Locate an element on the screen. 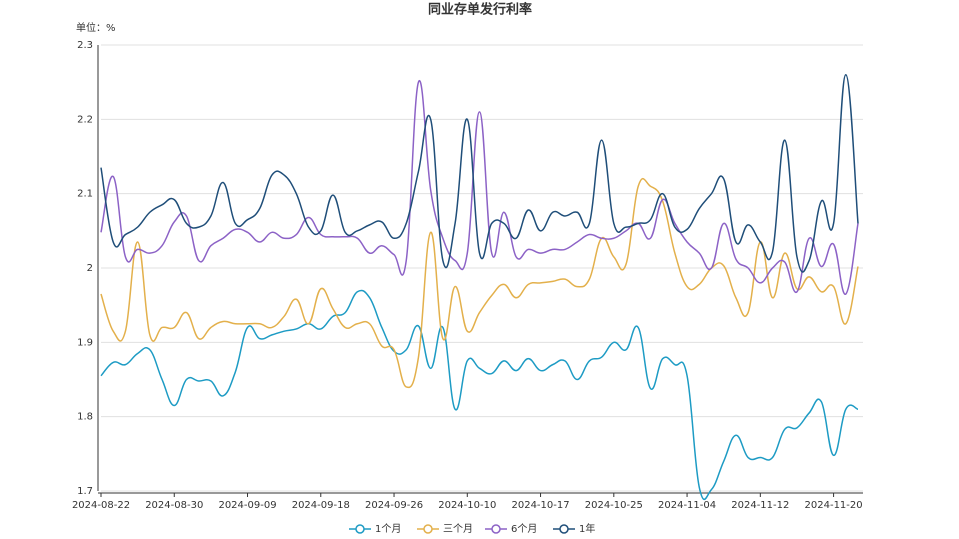 This screenshot has height=539, width=959. x-tick-label: 2024-09-26 is located at coordinates (394, 505).